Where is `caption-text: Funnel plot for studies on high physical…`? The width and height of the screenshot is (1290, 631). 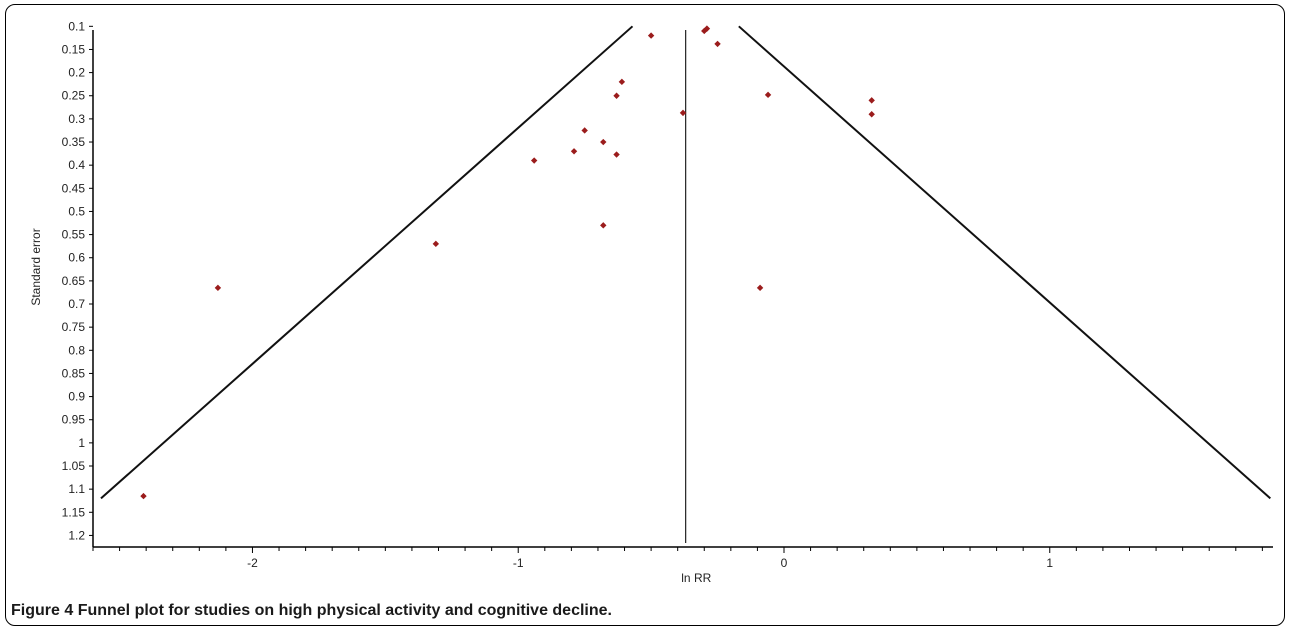 caption-text: Funnel plot for studies on high physical… is located at coordinates (344, 610).